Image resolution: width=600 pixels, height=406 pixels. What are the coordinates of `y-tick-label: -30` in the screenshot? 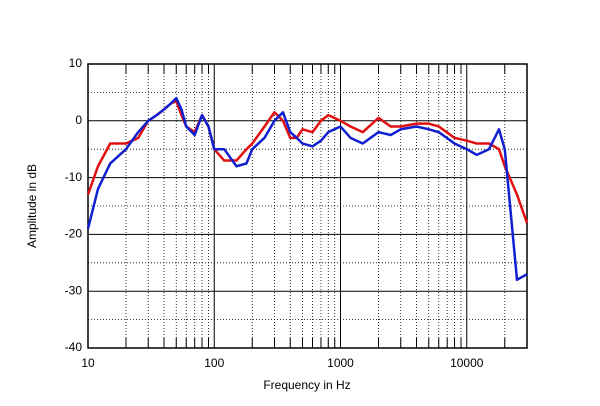 It's located at (74, 290).